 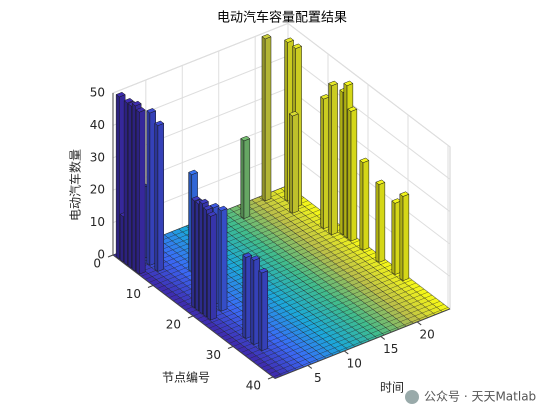 I want to click on watermark-icon, so click(x=412, y=397).